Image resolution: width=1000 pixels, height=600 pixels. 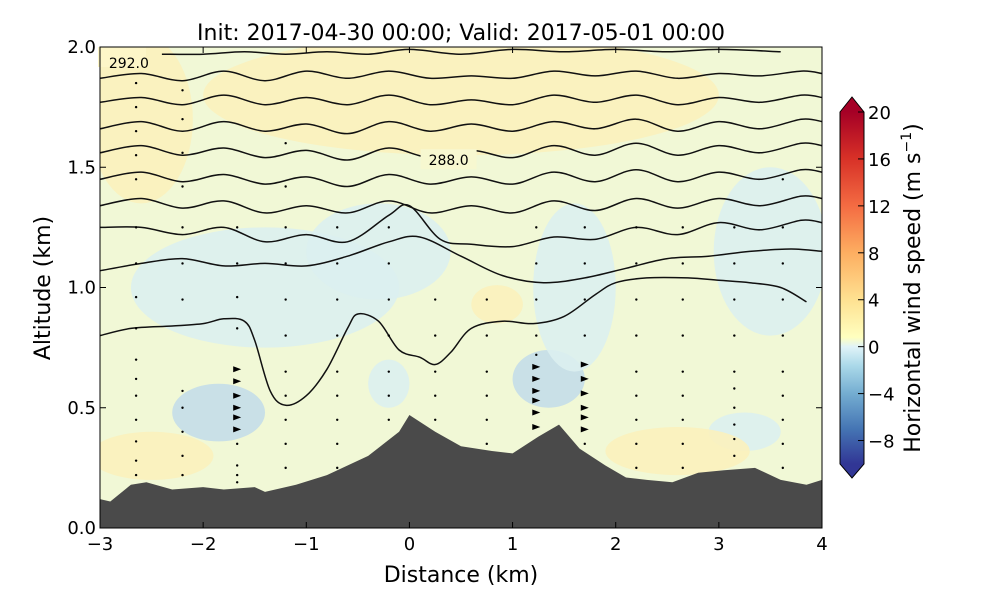 I want to click on x-tick-label-1: −2, so click(x=203, y=544).